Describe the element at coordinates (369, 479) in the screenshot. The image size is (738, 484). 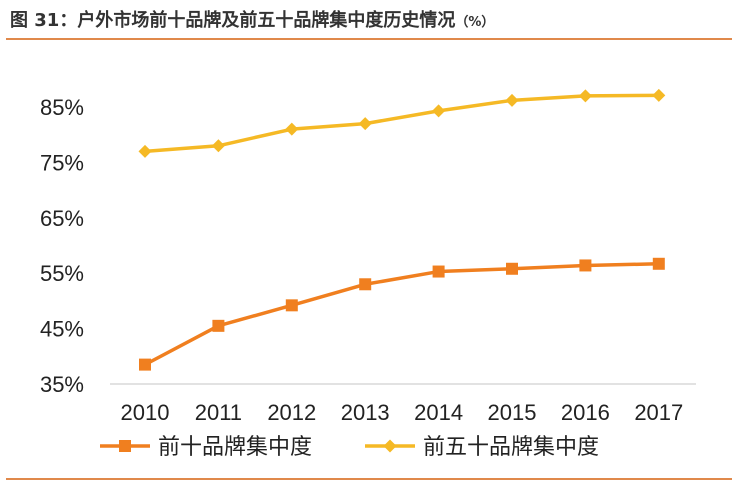
I see `bottom-divider` at that location.